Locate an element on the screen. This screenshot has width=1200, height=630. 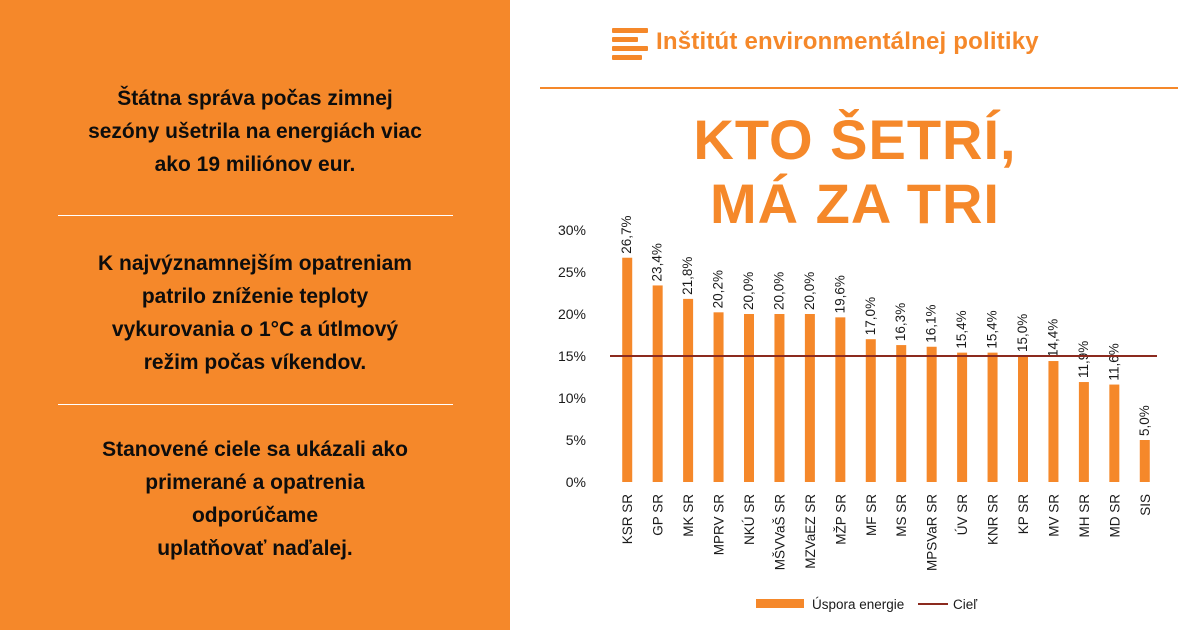
summary-line: Stanovené ciele sa ukázali ako is located at coordinates (255, 449).